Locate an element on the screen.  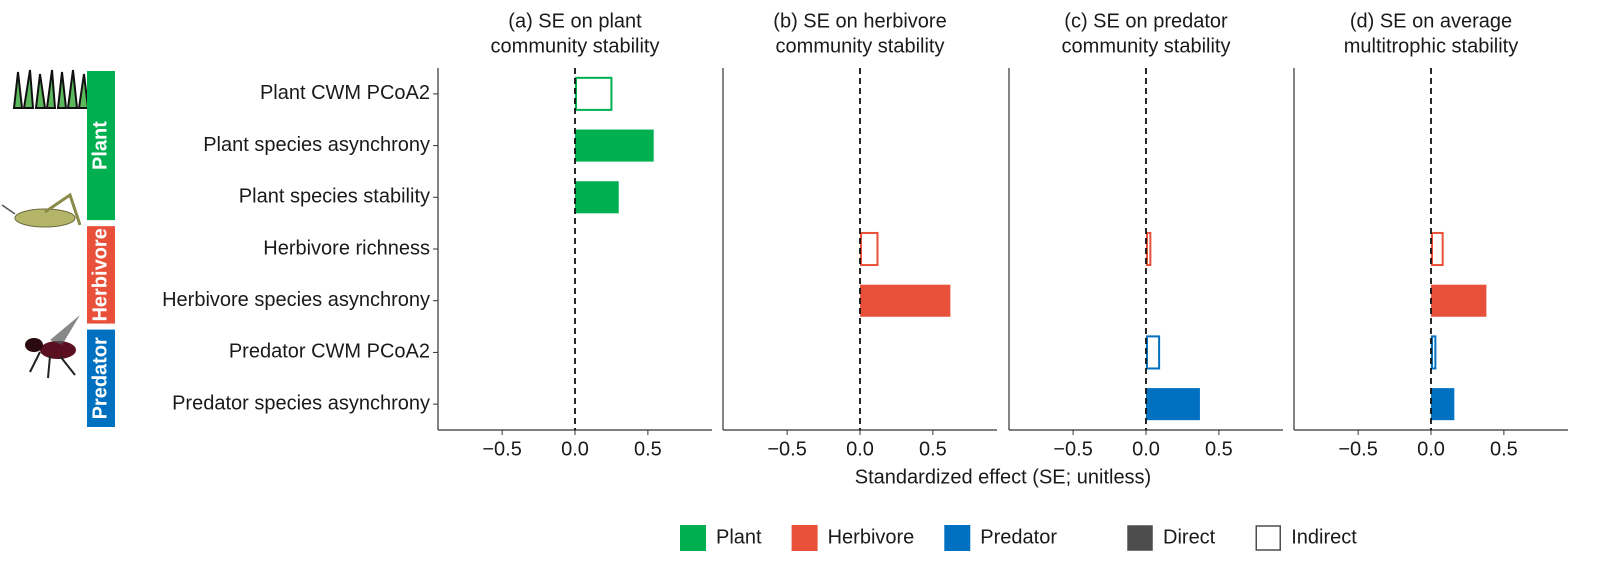
panel-title: (c) SE on predator is located at coordinates (1146, 21).